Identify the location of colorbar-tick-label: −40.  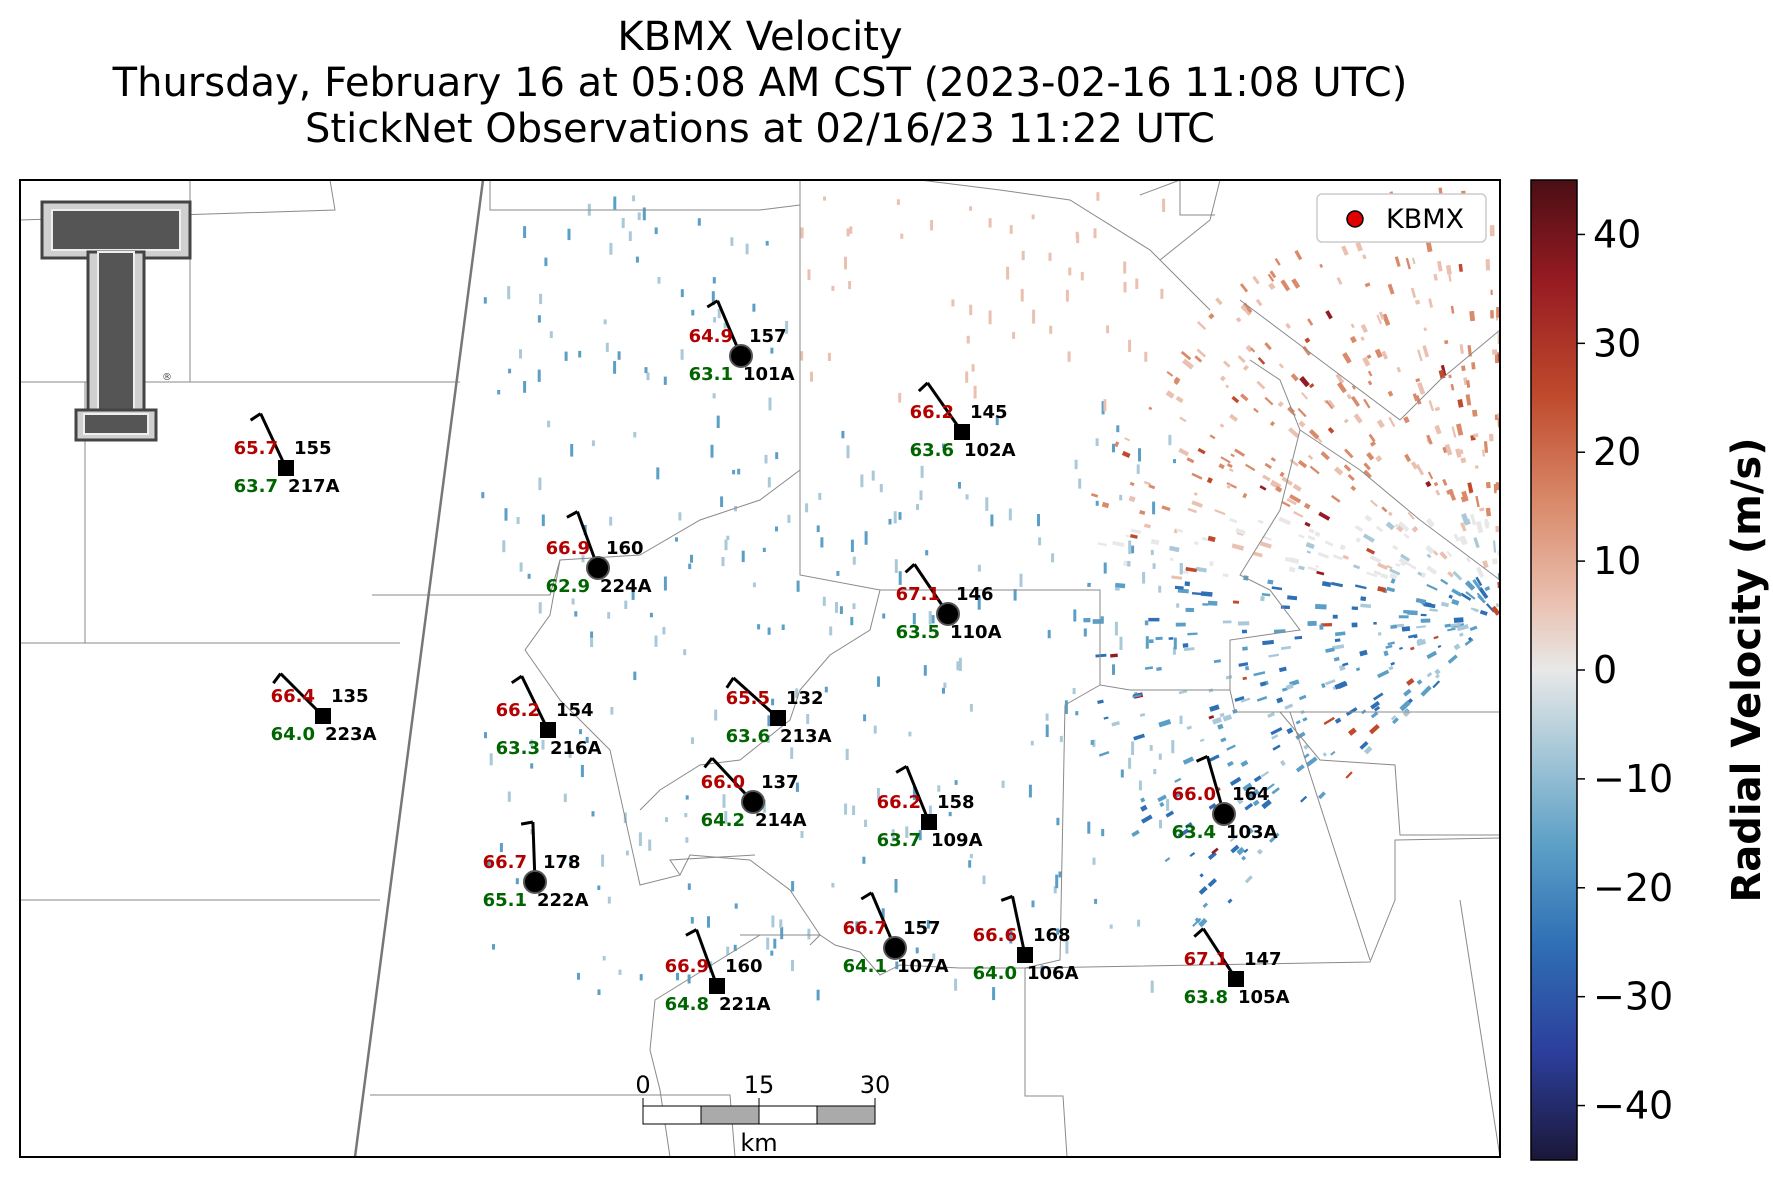
(1633, 1106).